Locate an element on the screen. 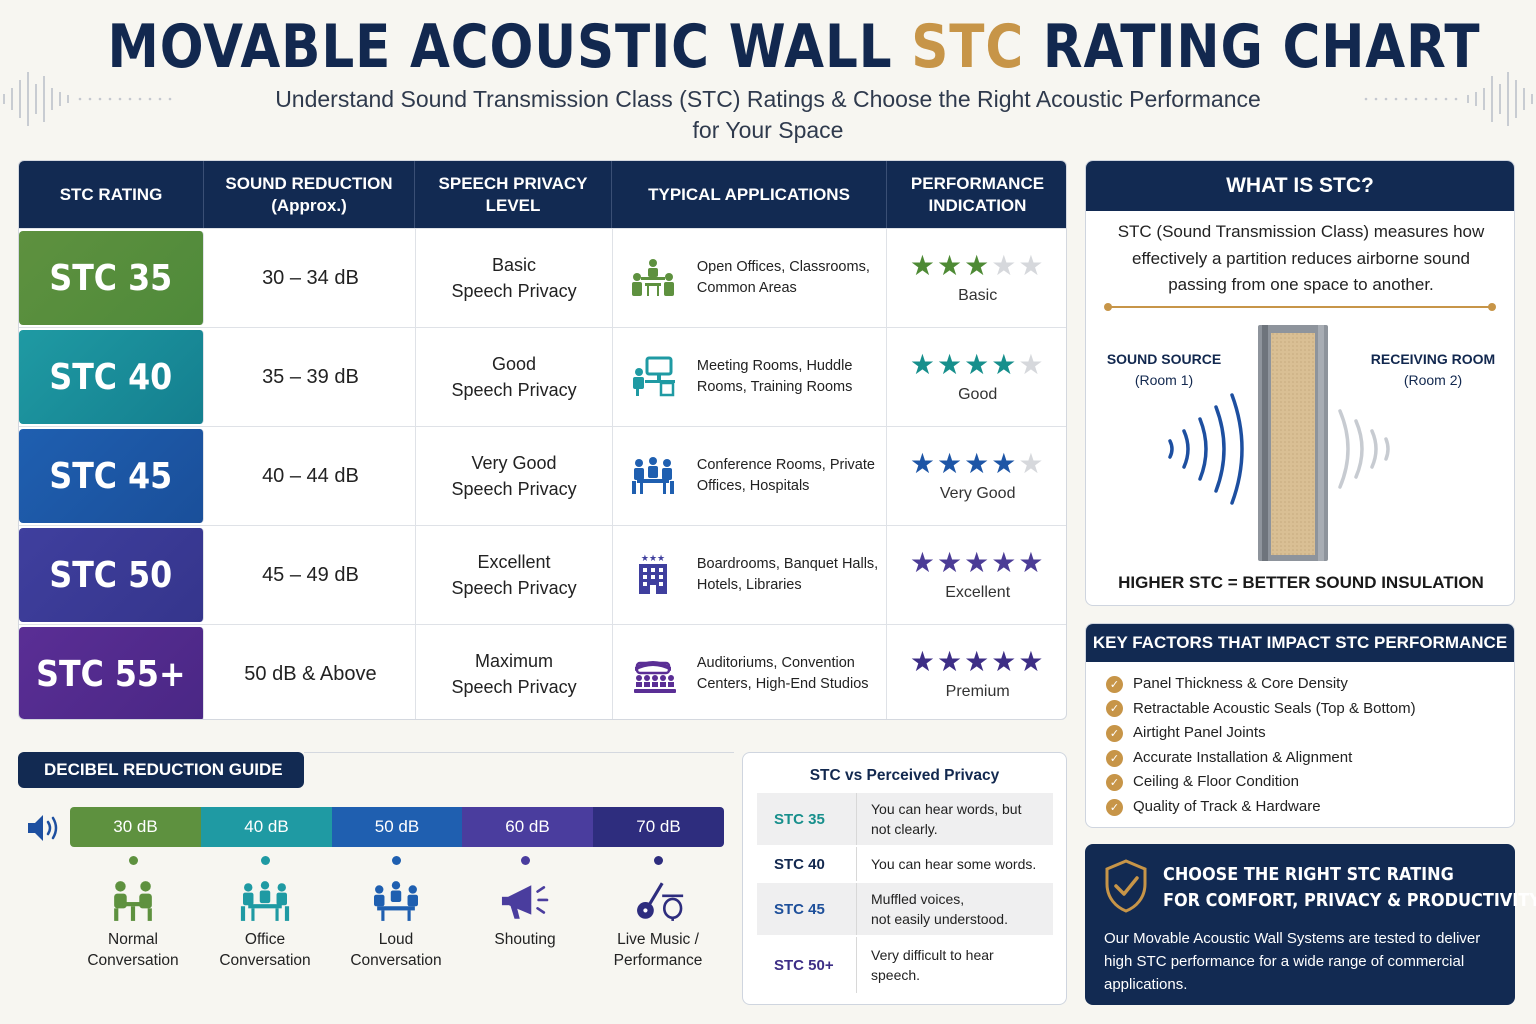 This screenshot has width=1536, height=1024. column-header-sound-reduction: SOUND REDUCTION (Approx.) is located at coordinates (309, 194).